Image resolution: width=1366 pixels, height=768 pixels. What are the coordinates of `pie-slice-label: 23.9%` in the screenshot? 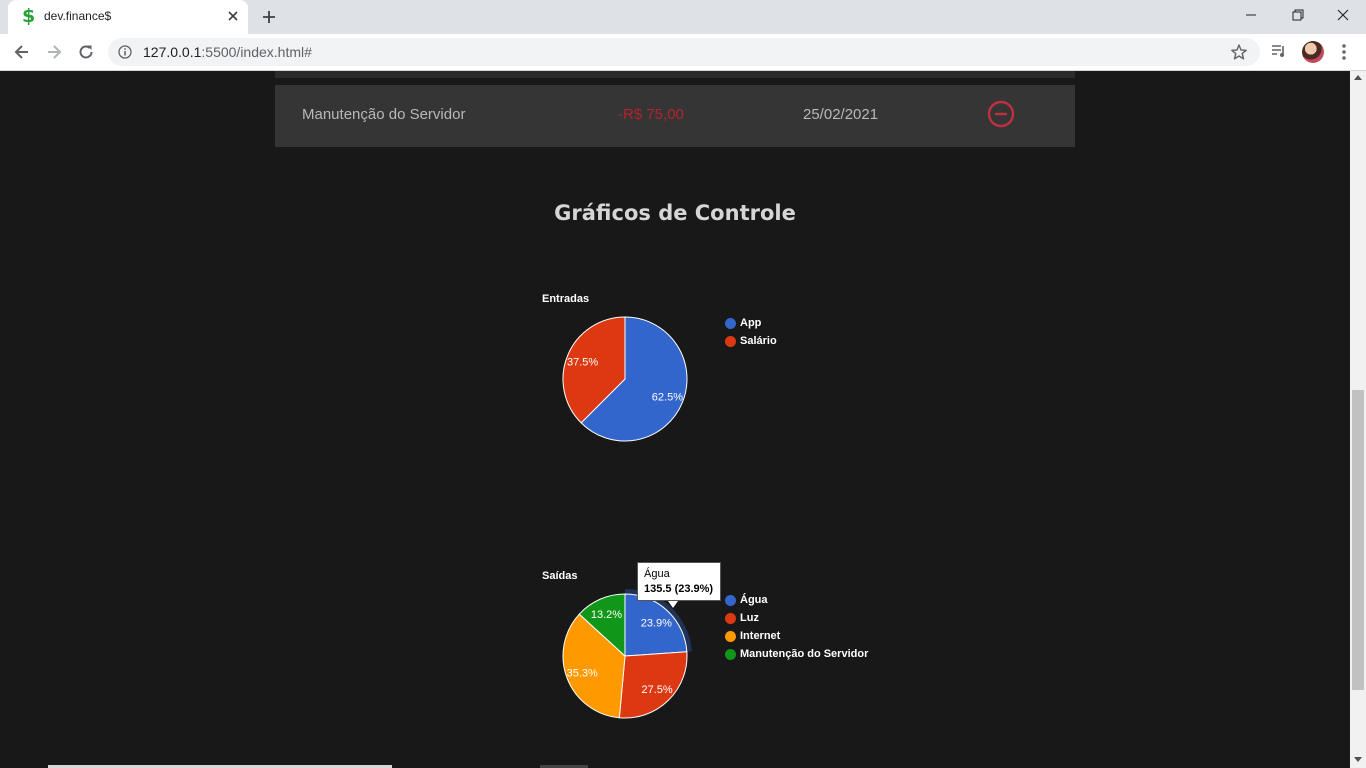 It's located at (656, 623).